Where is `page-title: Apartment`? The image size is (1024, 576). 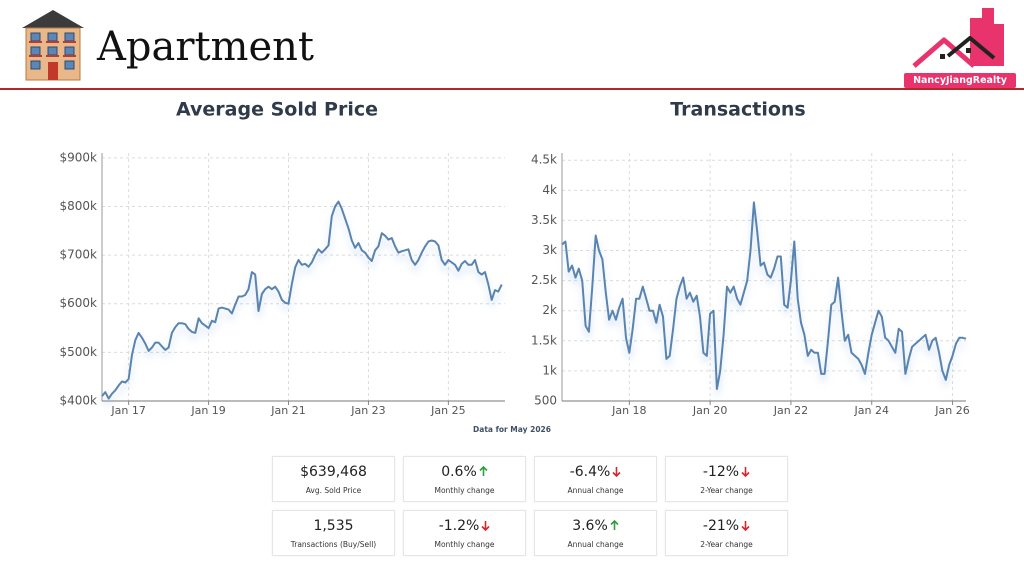
page-title: Apartment is located at coordinates (205, 47).